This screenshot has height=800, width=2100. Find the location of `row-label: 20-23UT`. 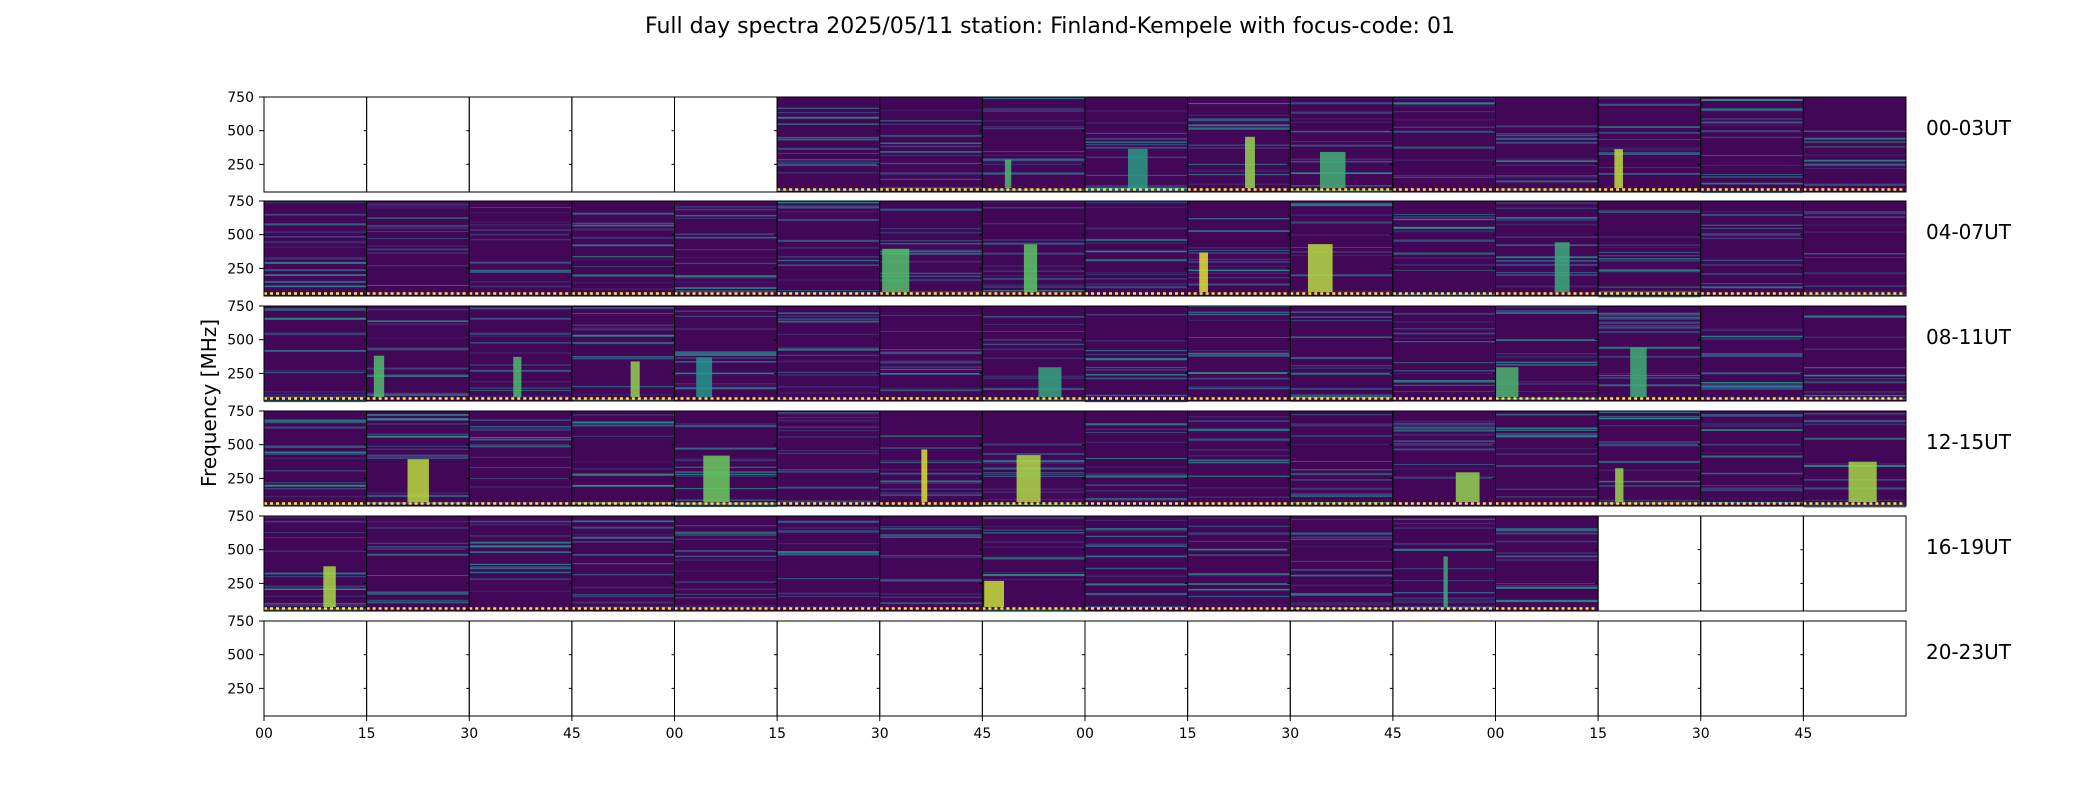

row-label: 20-23UT is located at coordinates (1969, 652).